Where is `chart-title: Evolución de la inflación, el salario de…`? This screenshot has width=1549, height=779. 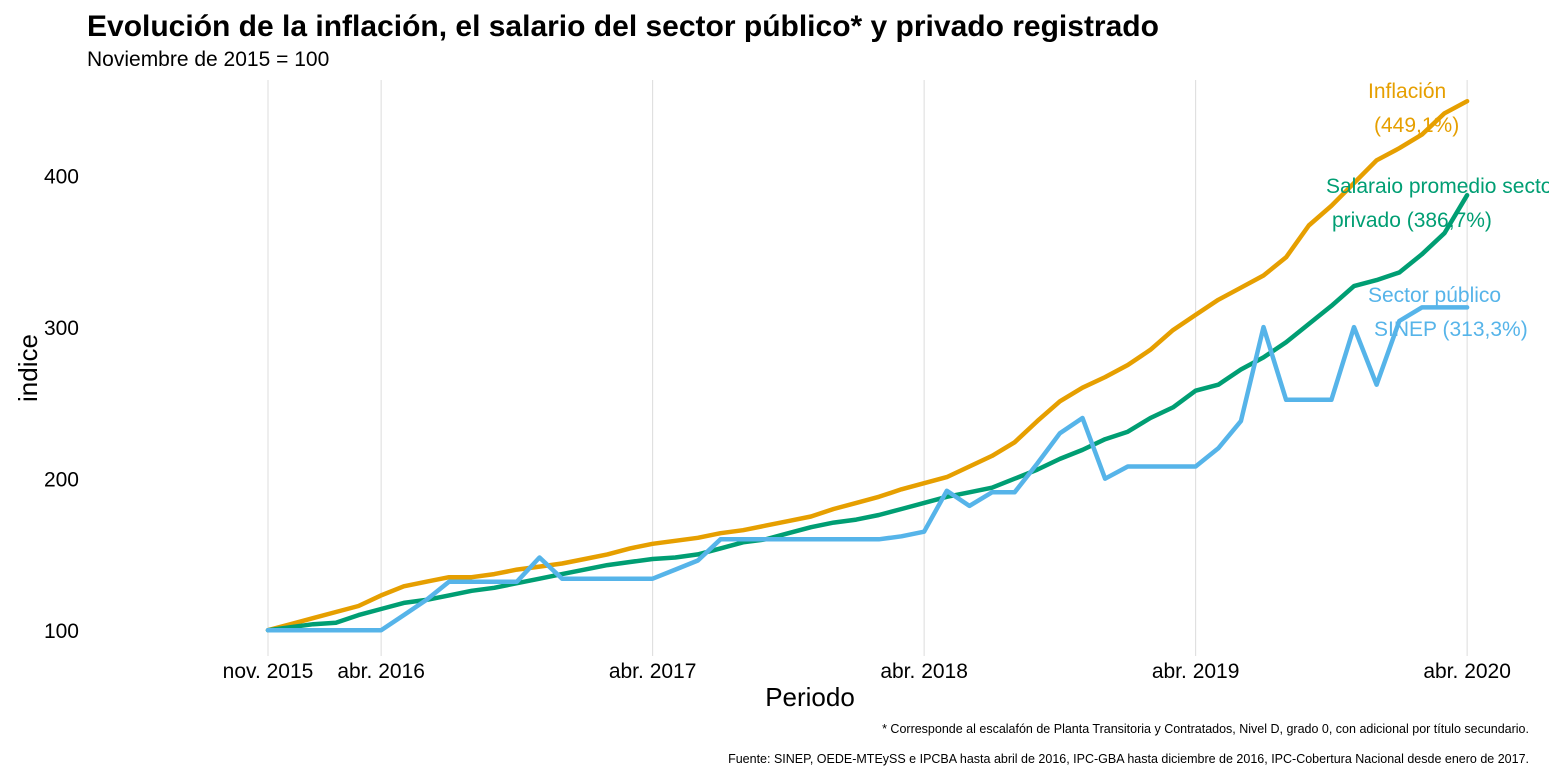
chart-title: Evolución de la inflación, el salario de… is located at coordinates (623, 26).